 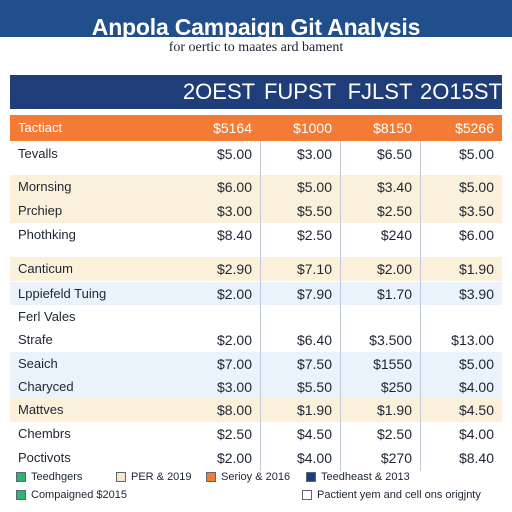 What do you see at coordinates (234, 269) in the screenshot?
I see `cell-value: $2.90` at bounding box center [234, 269].